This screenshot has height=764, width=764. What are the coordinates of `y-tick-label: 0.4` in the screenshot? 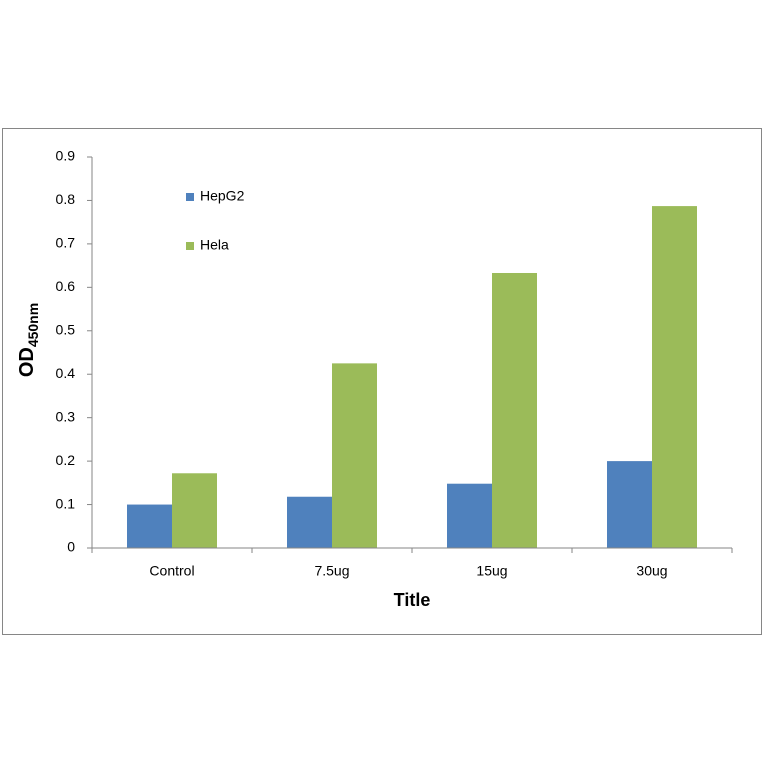 It's located at (66, 373).